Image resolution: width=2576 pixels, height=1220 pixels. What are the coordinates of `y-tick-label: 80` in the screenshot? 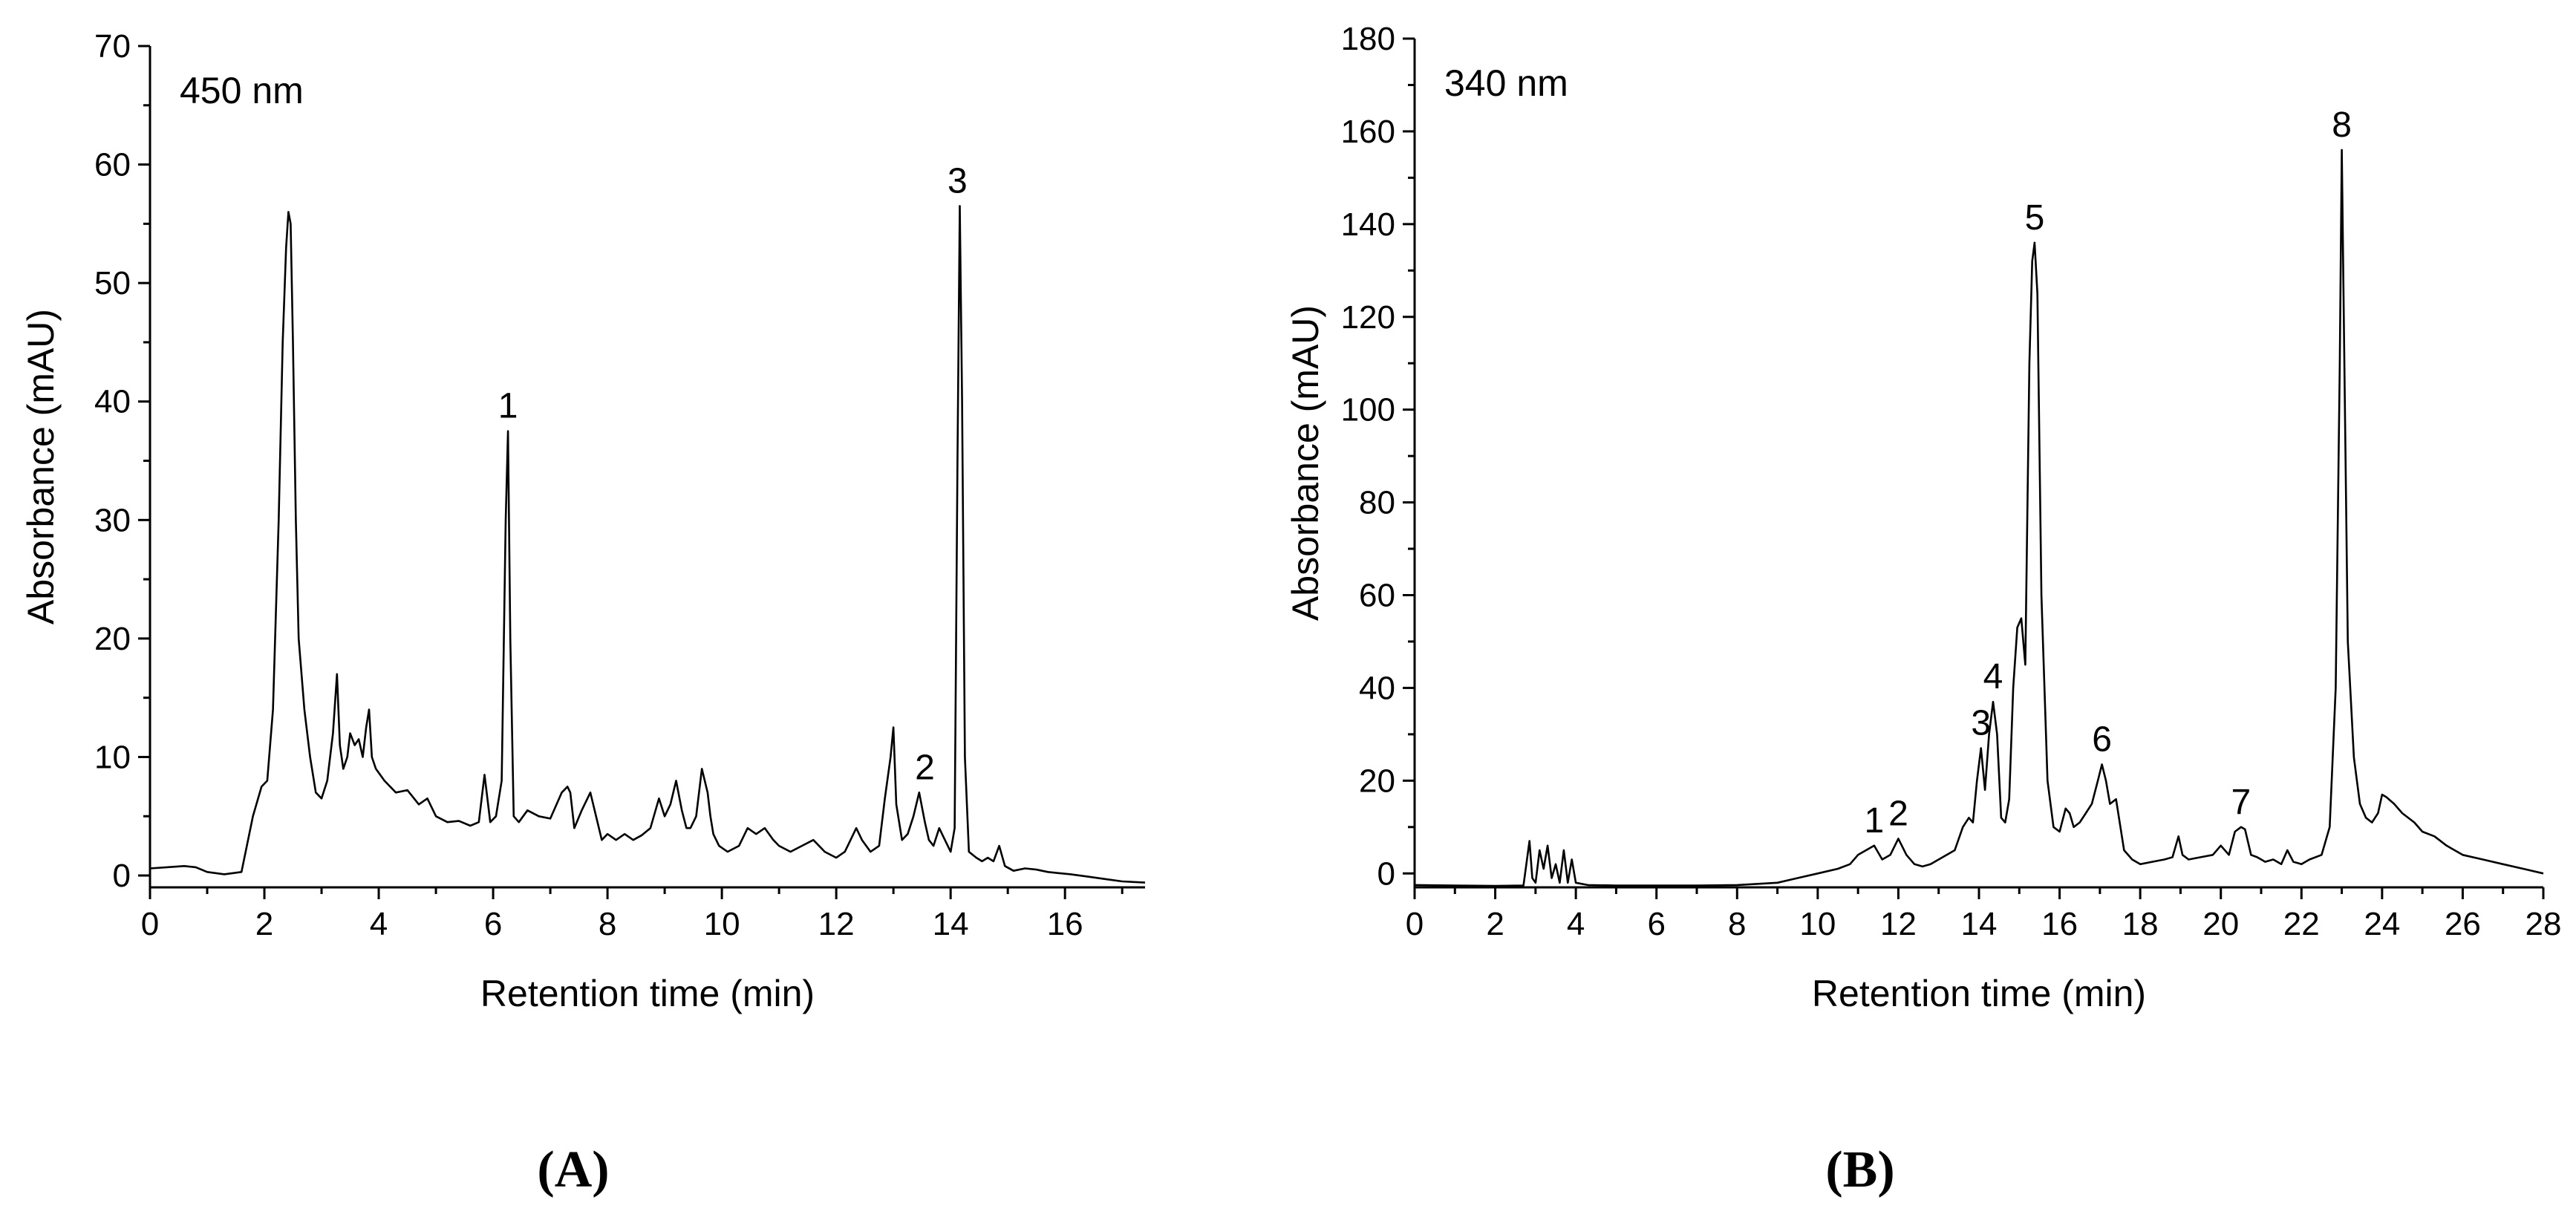 It's located at (1377, 503).